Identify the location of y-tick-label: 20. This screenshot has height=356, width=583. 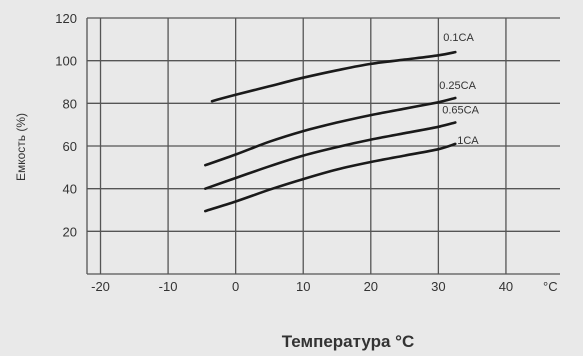
(70, 231).